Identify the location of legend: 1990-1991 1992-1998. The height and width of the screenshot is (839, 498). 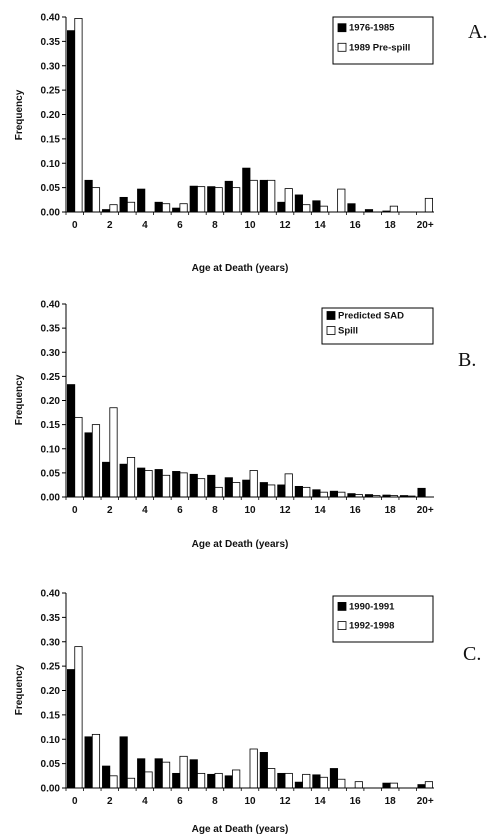
(383, 619).